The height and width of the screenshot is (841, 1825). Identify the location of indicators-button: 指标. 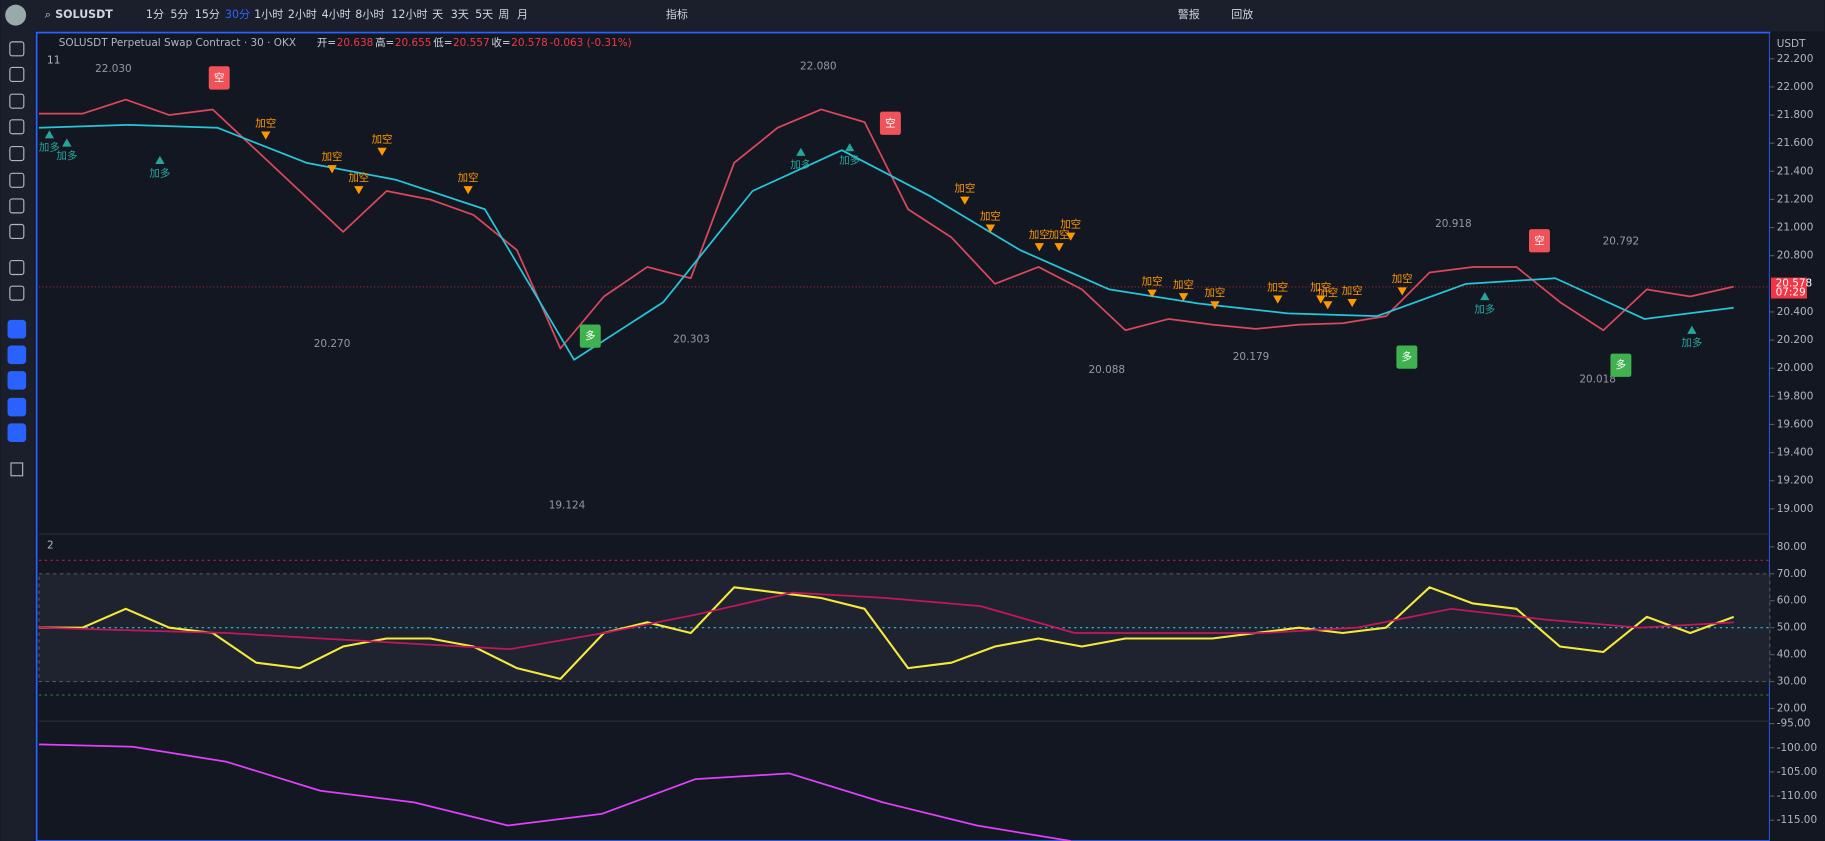
(677, 14).